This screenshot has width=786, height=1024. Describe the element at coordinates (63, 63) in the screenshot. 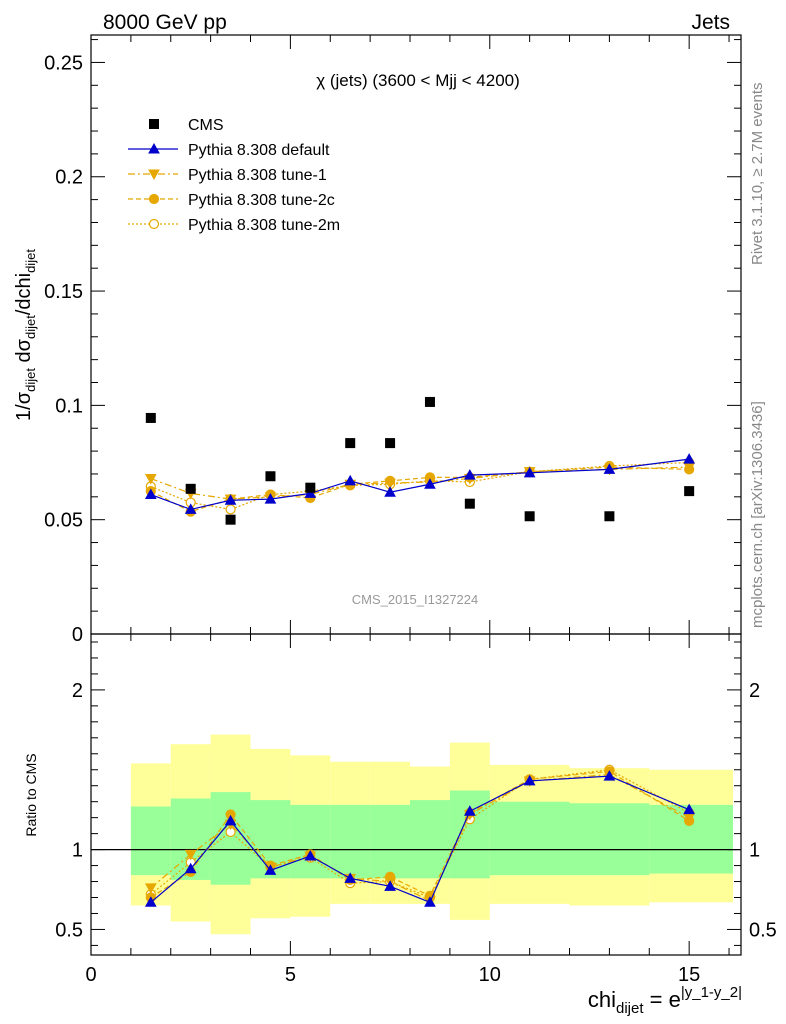

I see `y-tick-label-main: 0.25` at that location.